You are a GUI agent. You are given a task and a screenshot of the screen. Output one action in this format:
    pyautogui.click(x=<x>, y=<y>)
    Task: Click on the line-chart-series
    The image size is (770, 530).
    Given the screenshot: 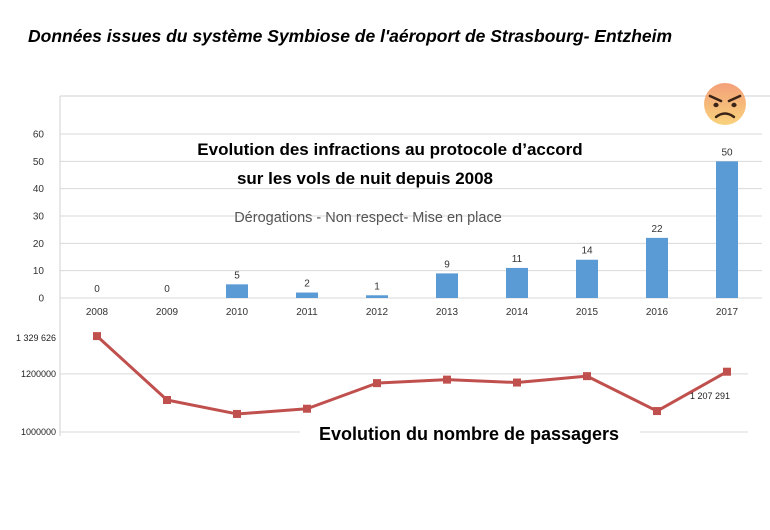 What is the action you would take?
    pyautogui.click(x=411, y=375)
    